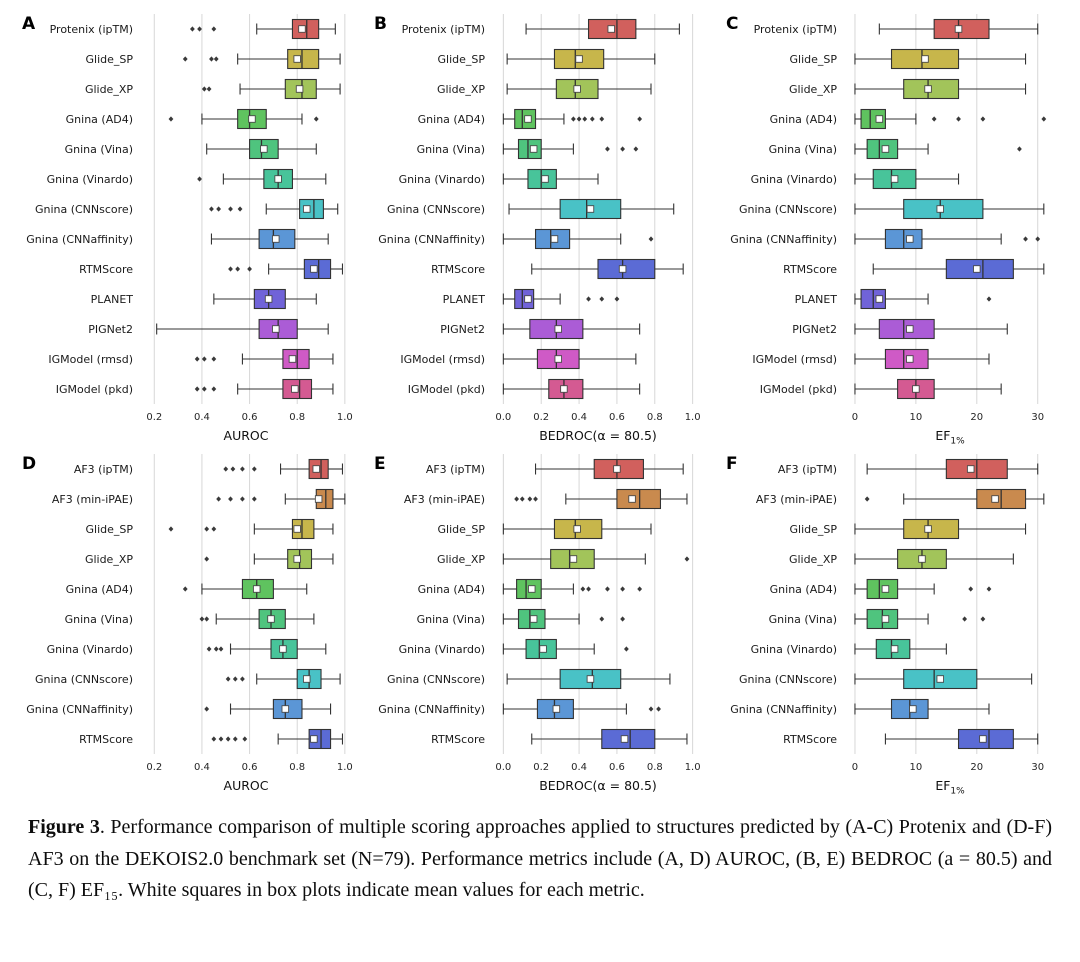  What do you see at coordinates (442, 359) in the screenshot?
I see `category-label: IGModel (rmsd)` at bounding box center [442, 359].